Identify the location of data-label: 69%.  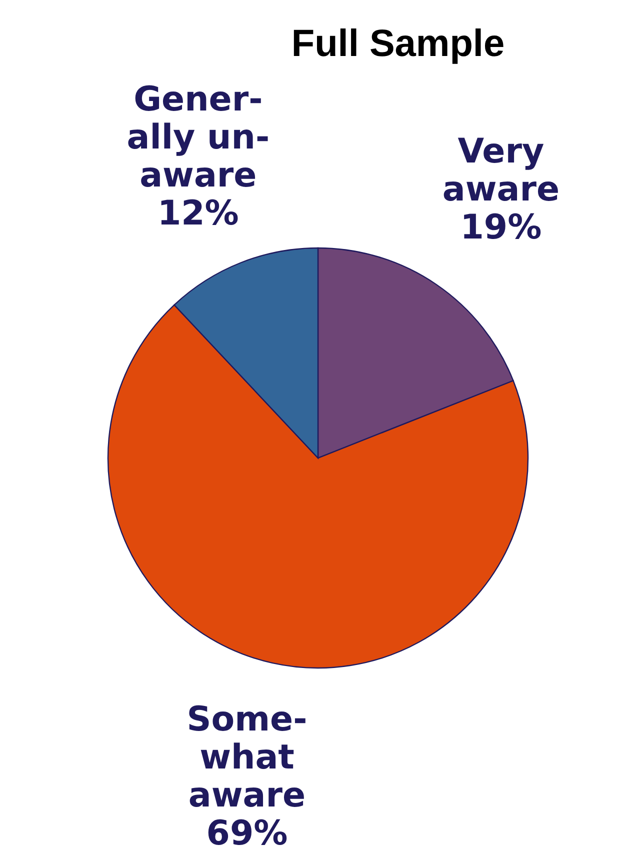
(247, 832).